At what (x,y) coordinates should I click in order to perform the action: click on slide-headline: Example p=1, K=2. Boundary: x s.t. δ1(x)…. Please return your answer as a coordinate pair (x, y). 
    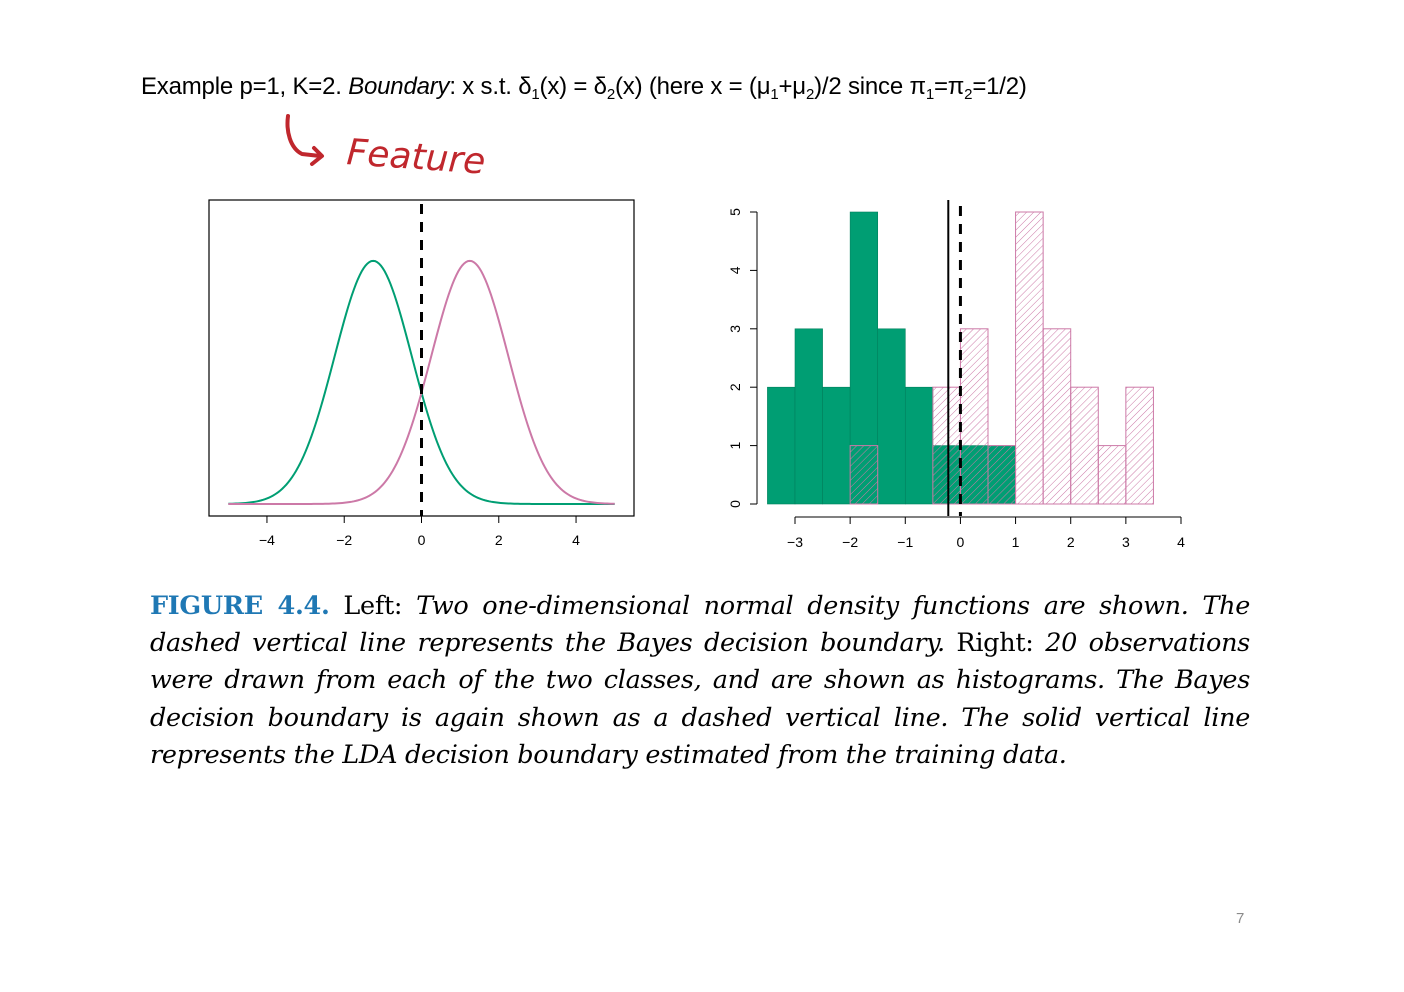
    Looking at the image, I should click on (584, 88).